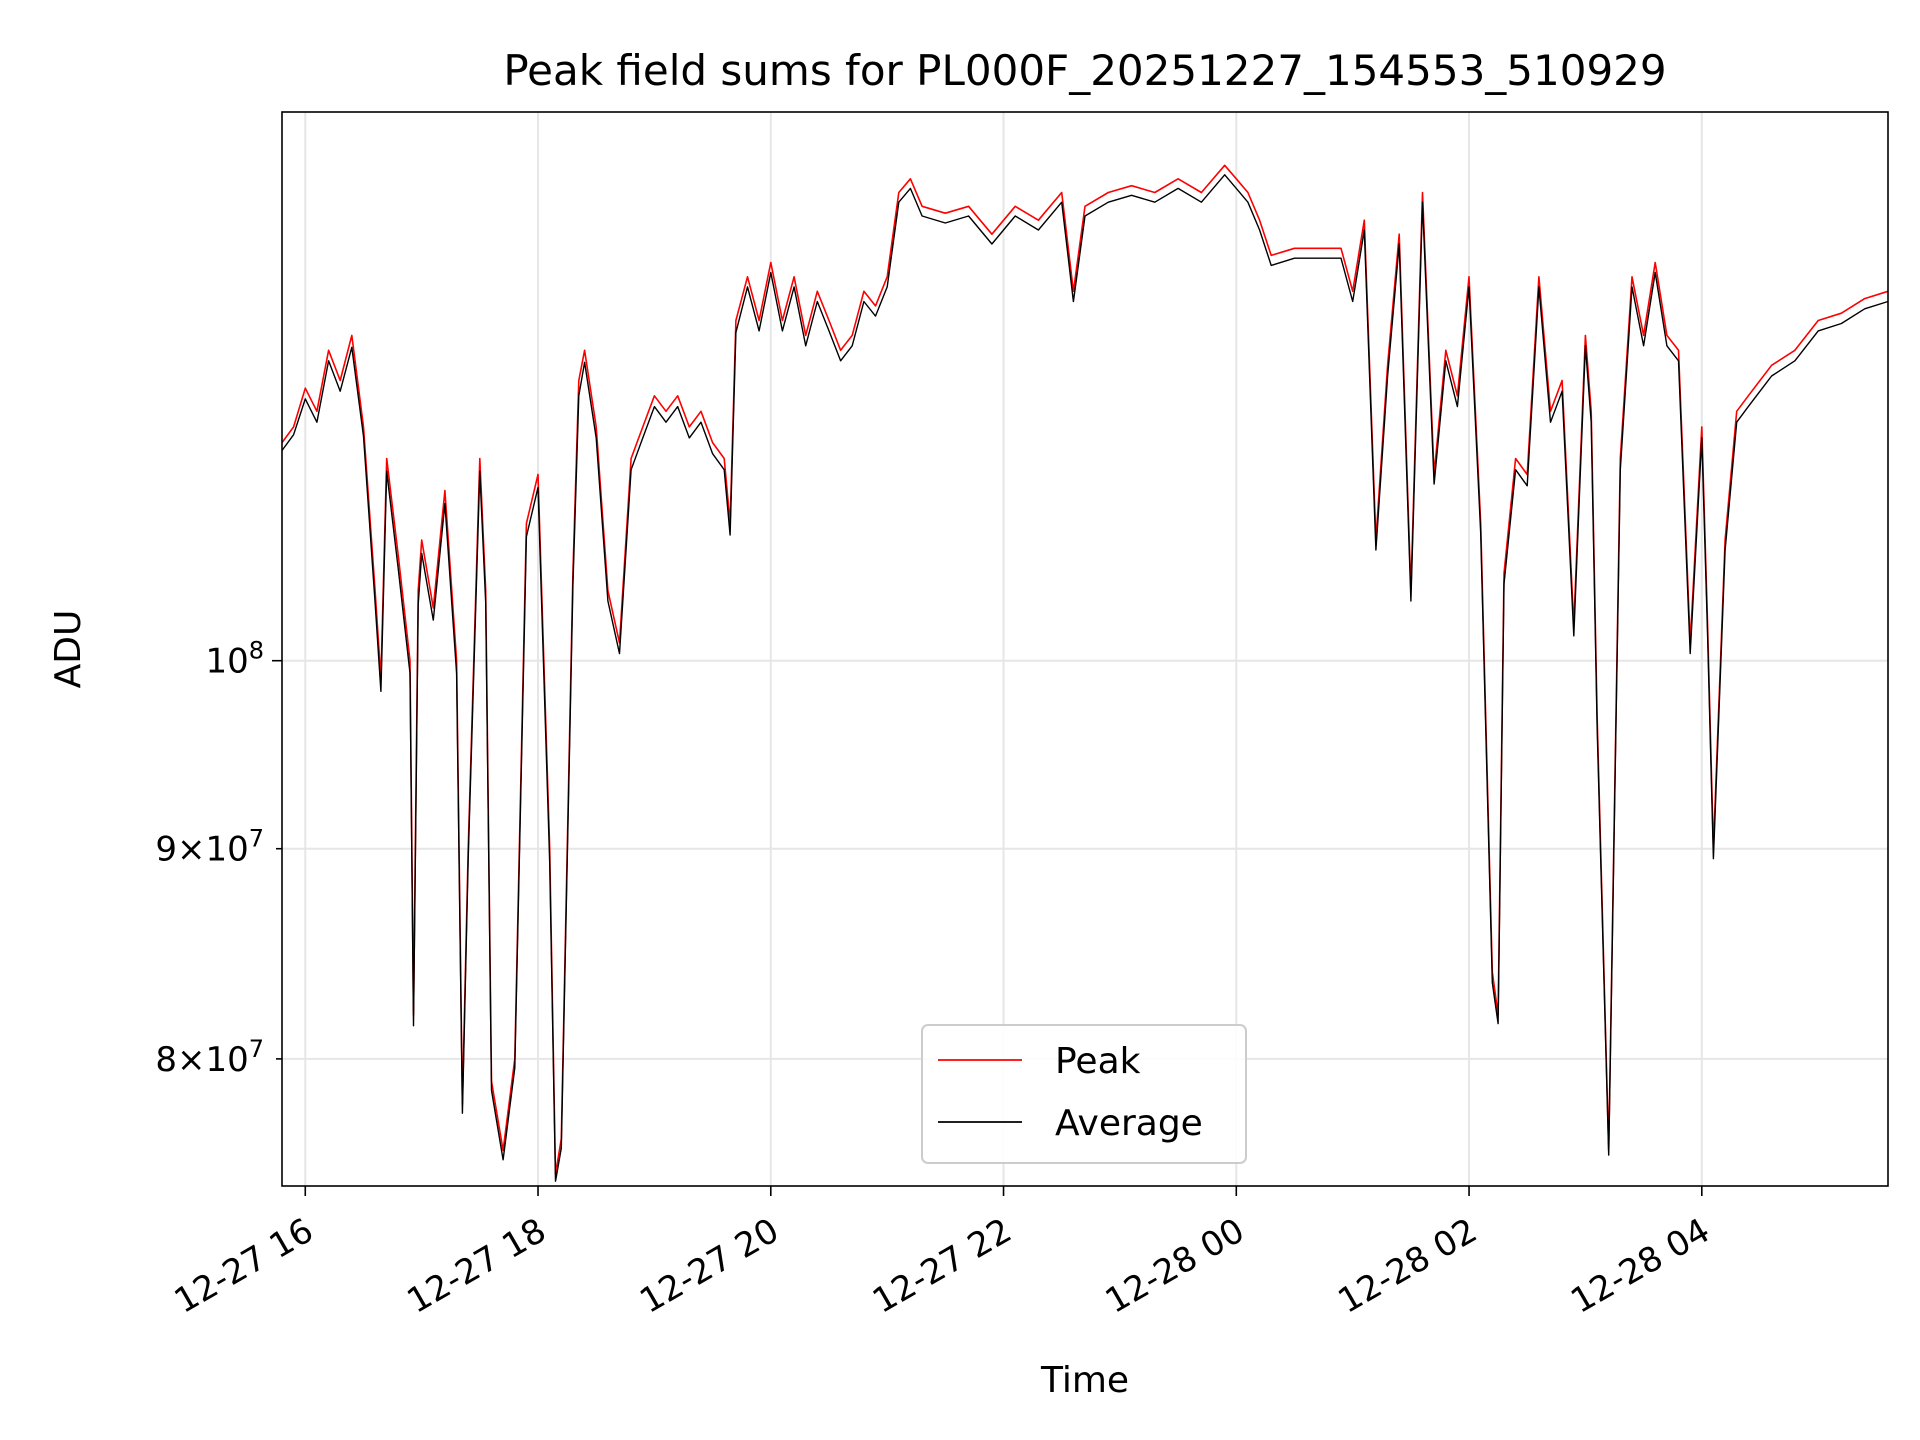  What do you see at coordinates (1129, 1123) in the screenshot?
I see `legend-label-average: Average` at bounding box center [1129, 1123].